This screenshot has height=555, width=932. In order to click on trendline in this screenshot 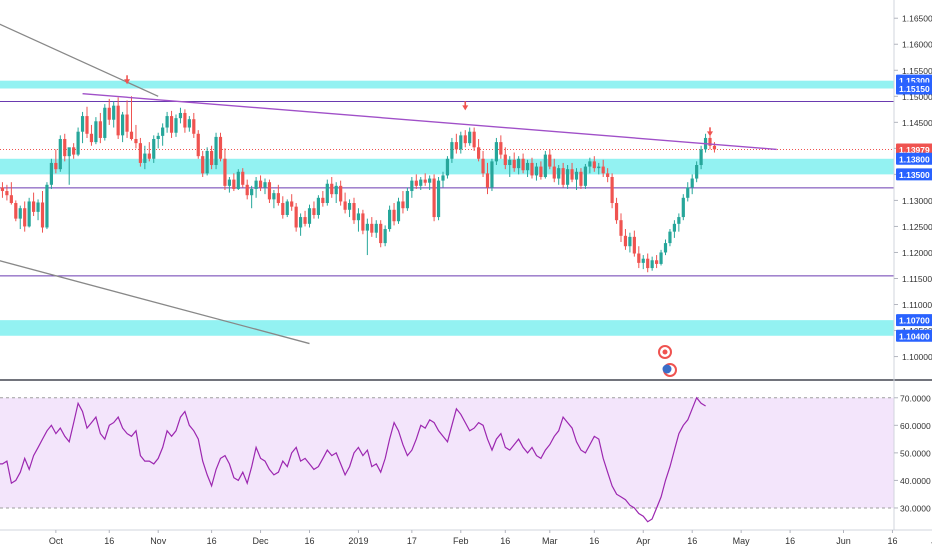, I will do `click(429, 122)`.